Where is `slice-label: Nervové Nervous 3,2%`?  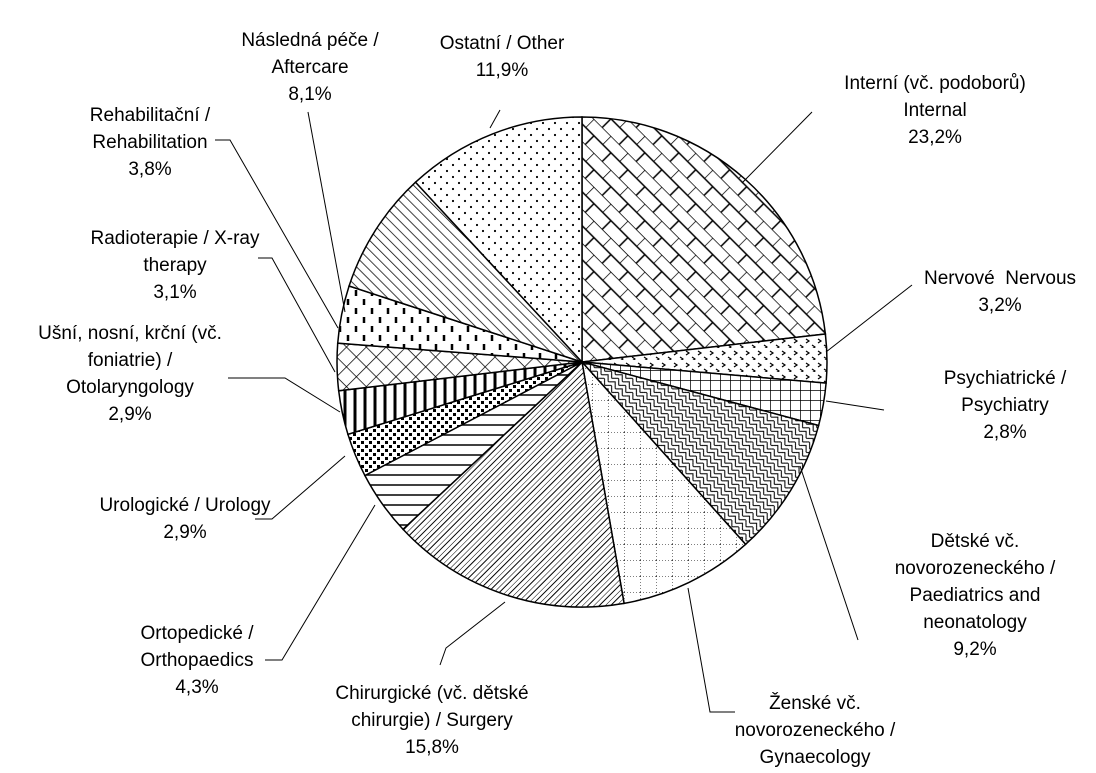 slice-label: Nervové Nervous 3,2% is located at coordinates (998, 292).